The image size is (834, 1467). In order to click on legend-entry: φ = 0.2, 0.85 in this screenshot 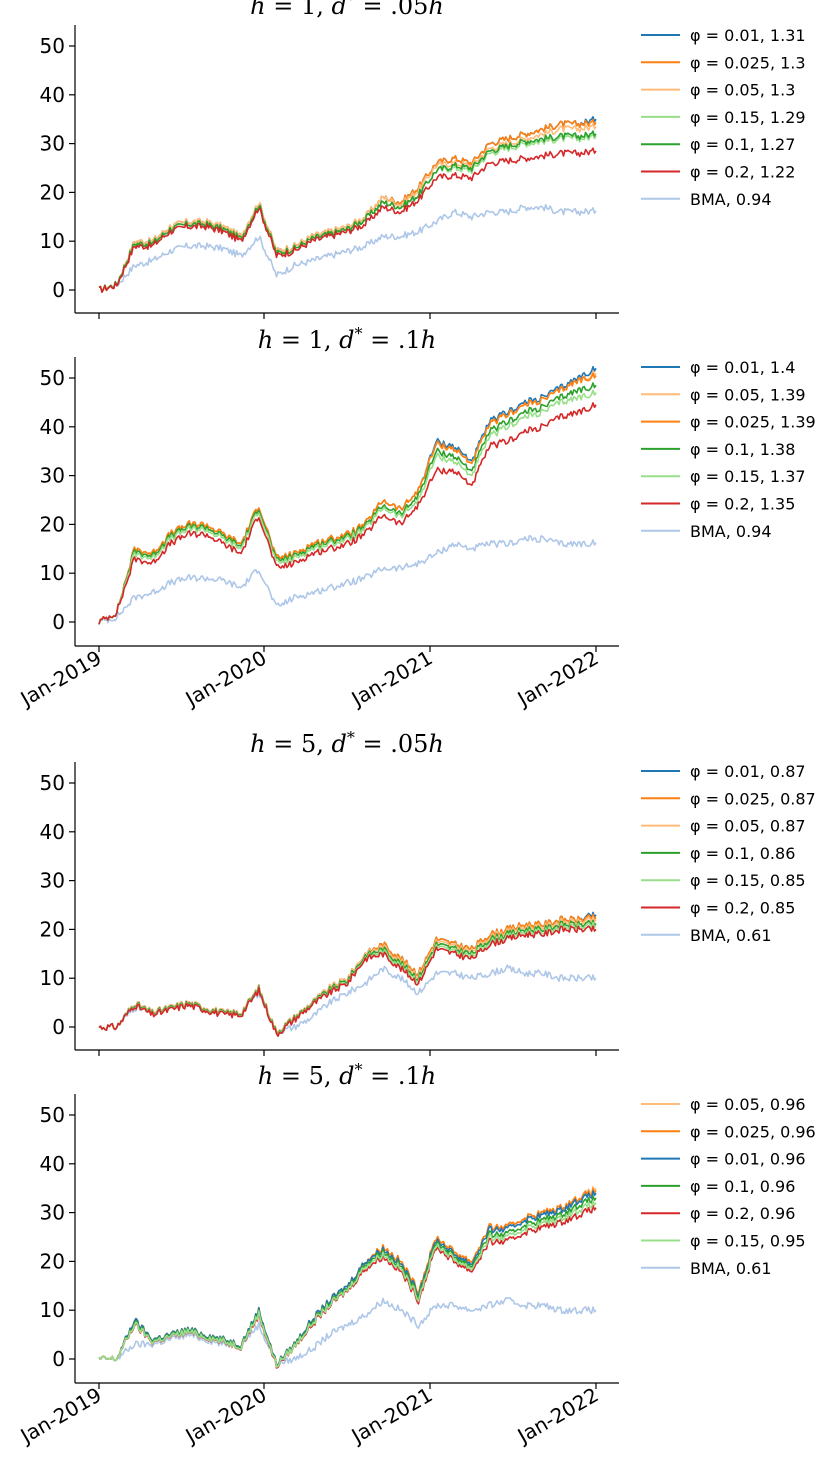, I will do `click(742, 908)`.